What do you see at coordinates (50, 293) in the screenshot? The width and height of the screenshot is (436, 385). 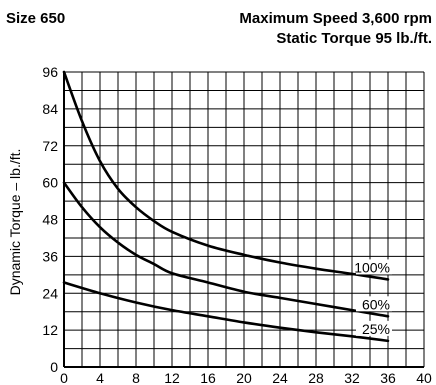 I see `y-tick-label: 24` at bounding box center [50, 293].